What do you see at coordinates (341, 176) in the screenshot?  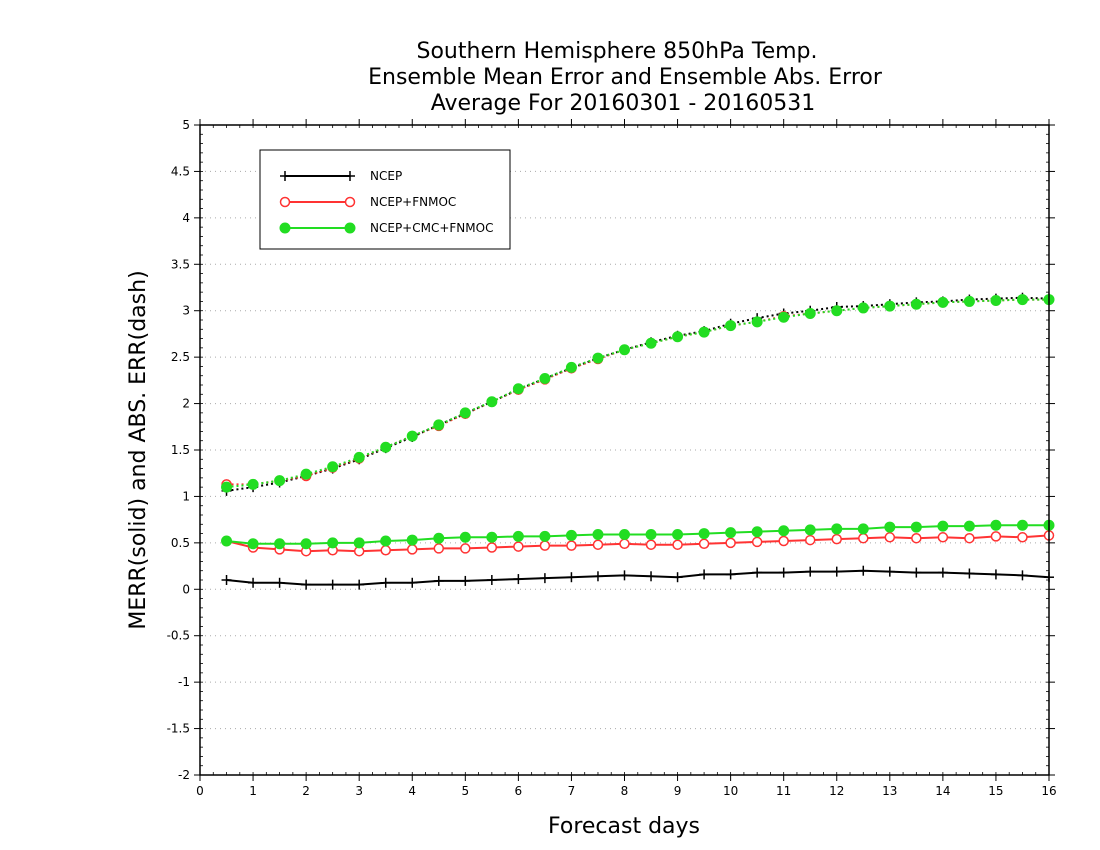 I see `legend-item: NCEP` at bounding box center [341, 176].